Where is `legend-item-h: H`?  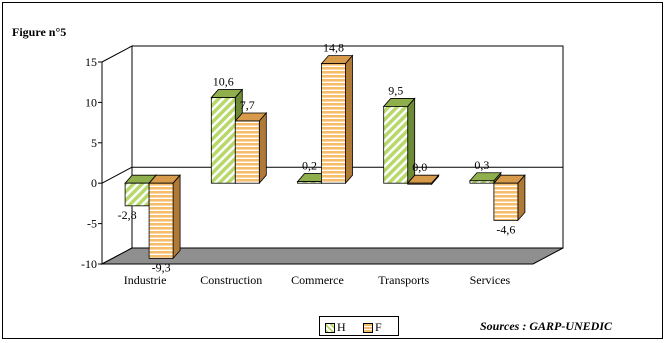 legend-item-h: H is located at coordinates (335, 327).